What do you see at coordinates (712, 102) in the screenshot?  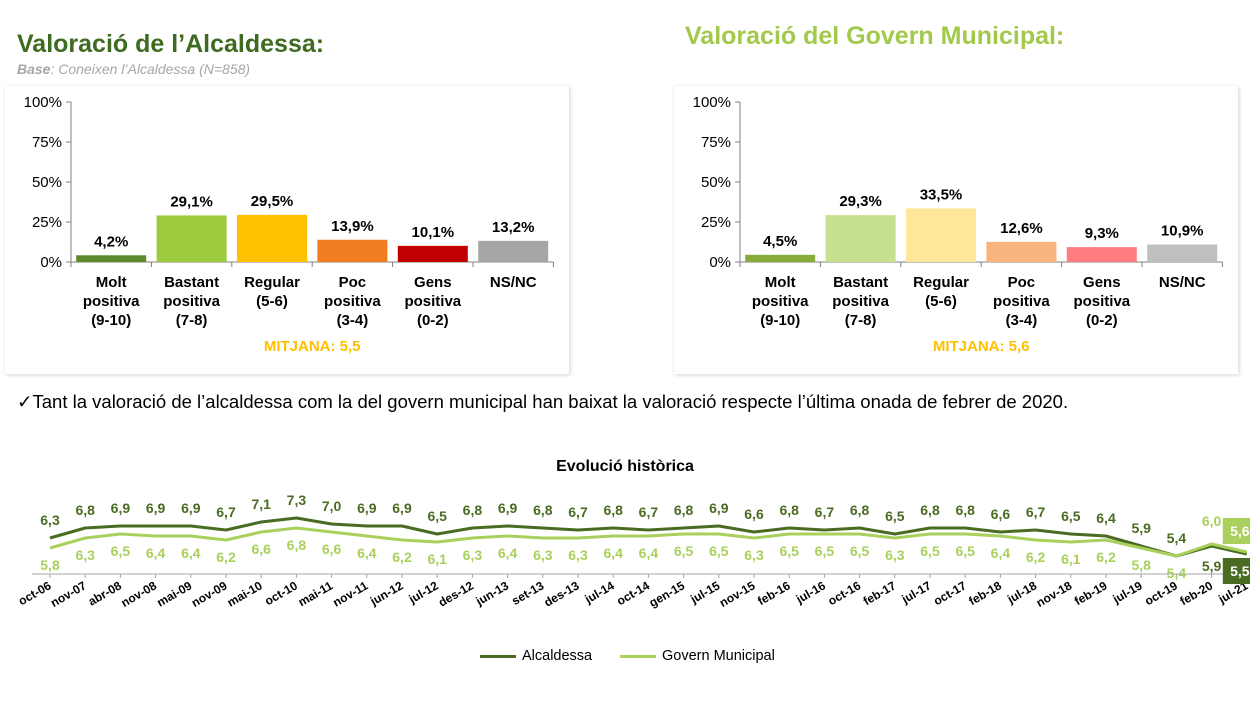 I see `govern-y-tick-label: 100%` at bounding box center [712, 102].